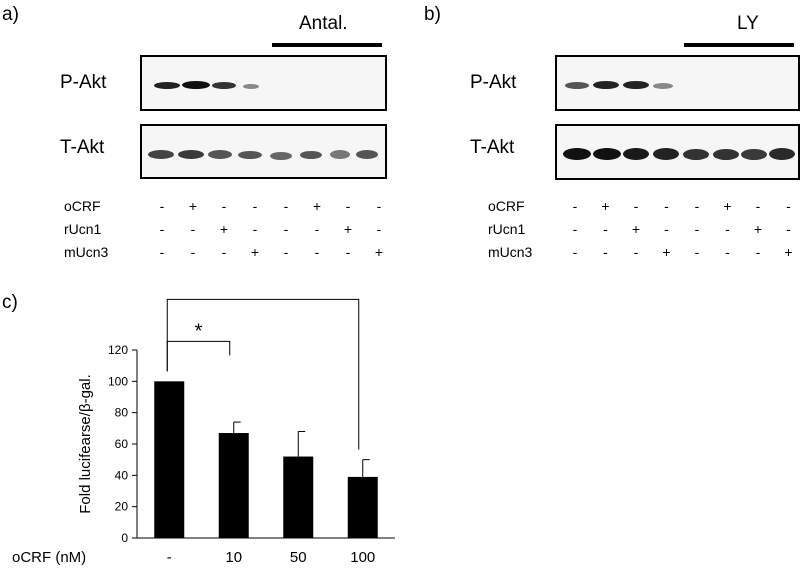 The image size is (800, 569). I want to click on panel-b-pakt-blot, so click(677, 83).